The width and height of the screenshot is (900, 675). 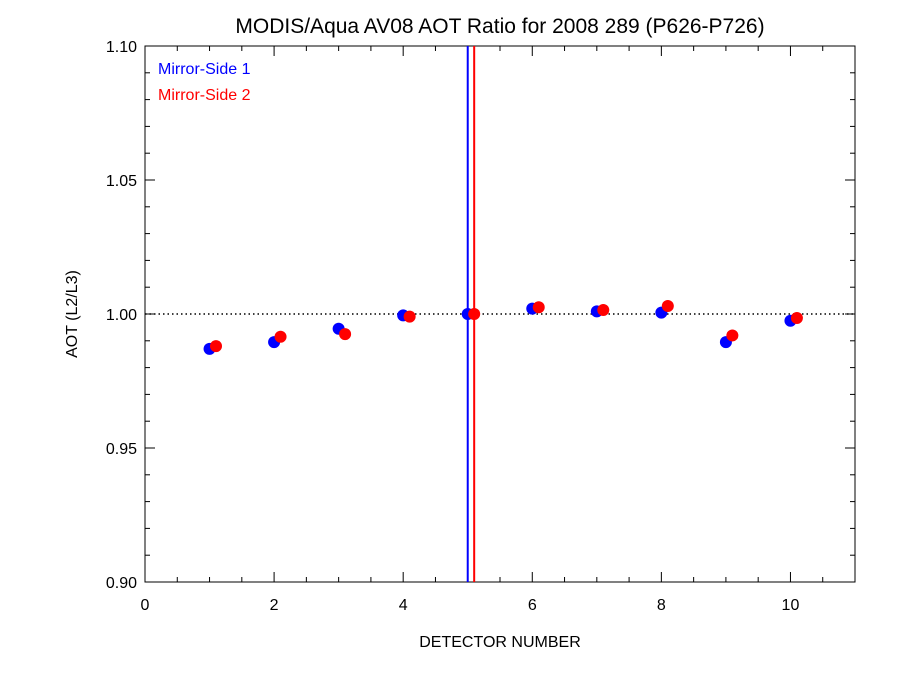 What do you see at coordinates (403, 605) in the screenshot?
I see `x-tick-label: 4` at bounding box center [403, 605].